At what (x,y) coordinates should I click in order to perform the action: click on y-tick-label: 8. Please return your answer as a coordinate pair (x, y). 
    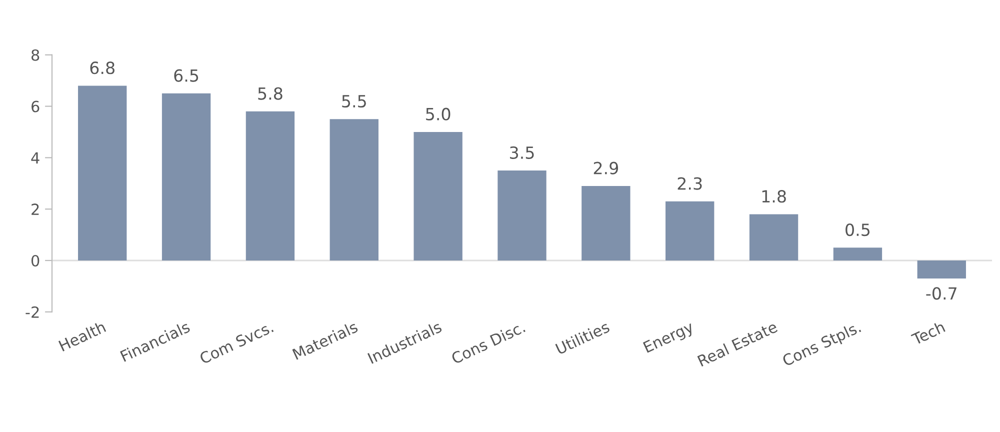
    Looking at the image, I should click on (36, 55).